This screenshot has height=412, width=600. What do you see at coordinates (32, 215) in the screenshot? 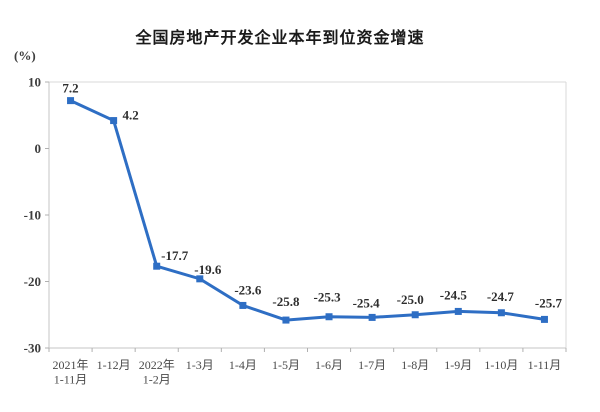
I see `y-axis-tick-label: -10` at bounding box center [32, 215].